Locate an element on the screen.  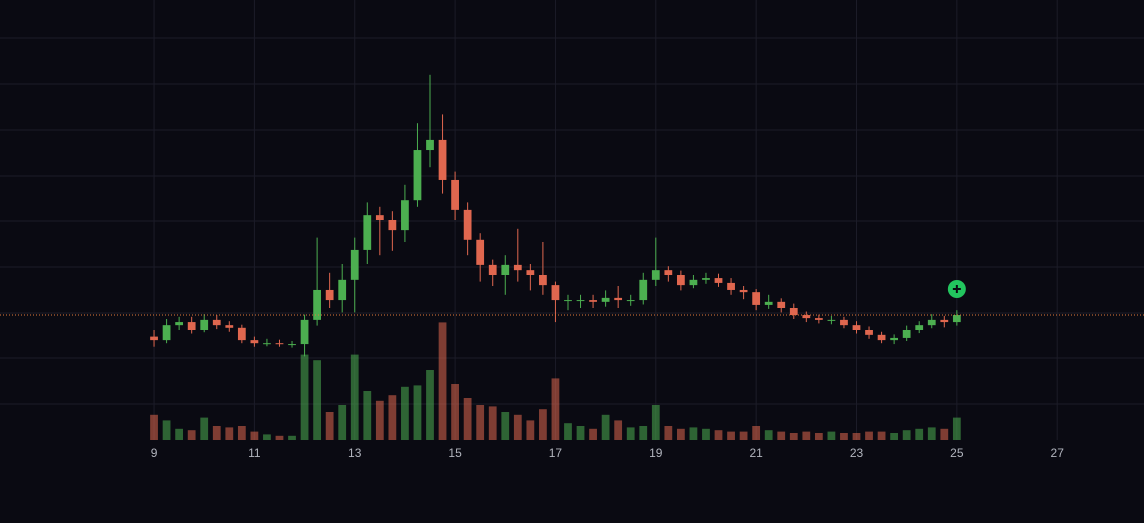
x-tick-label: 19 is located at coordinates (656, 453).